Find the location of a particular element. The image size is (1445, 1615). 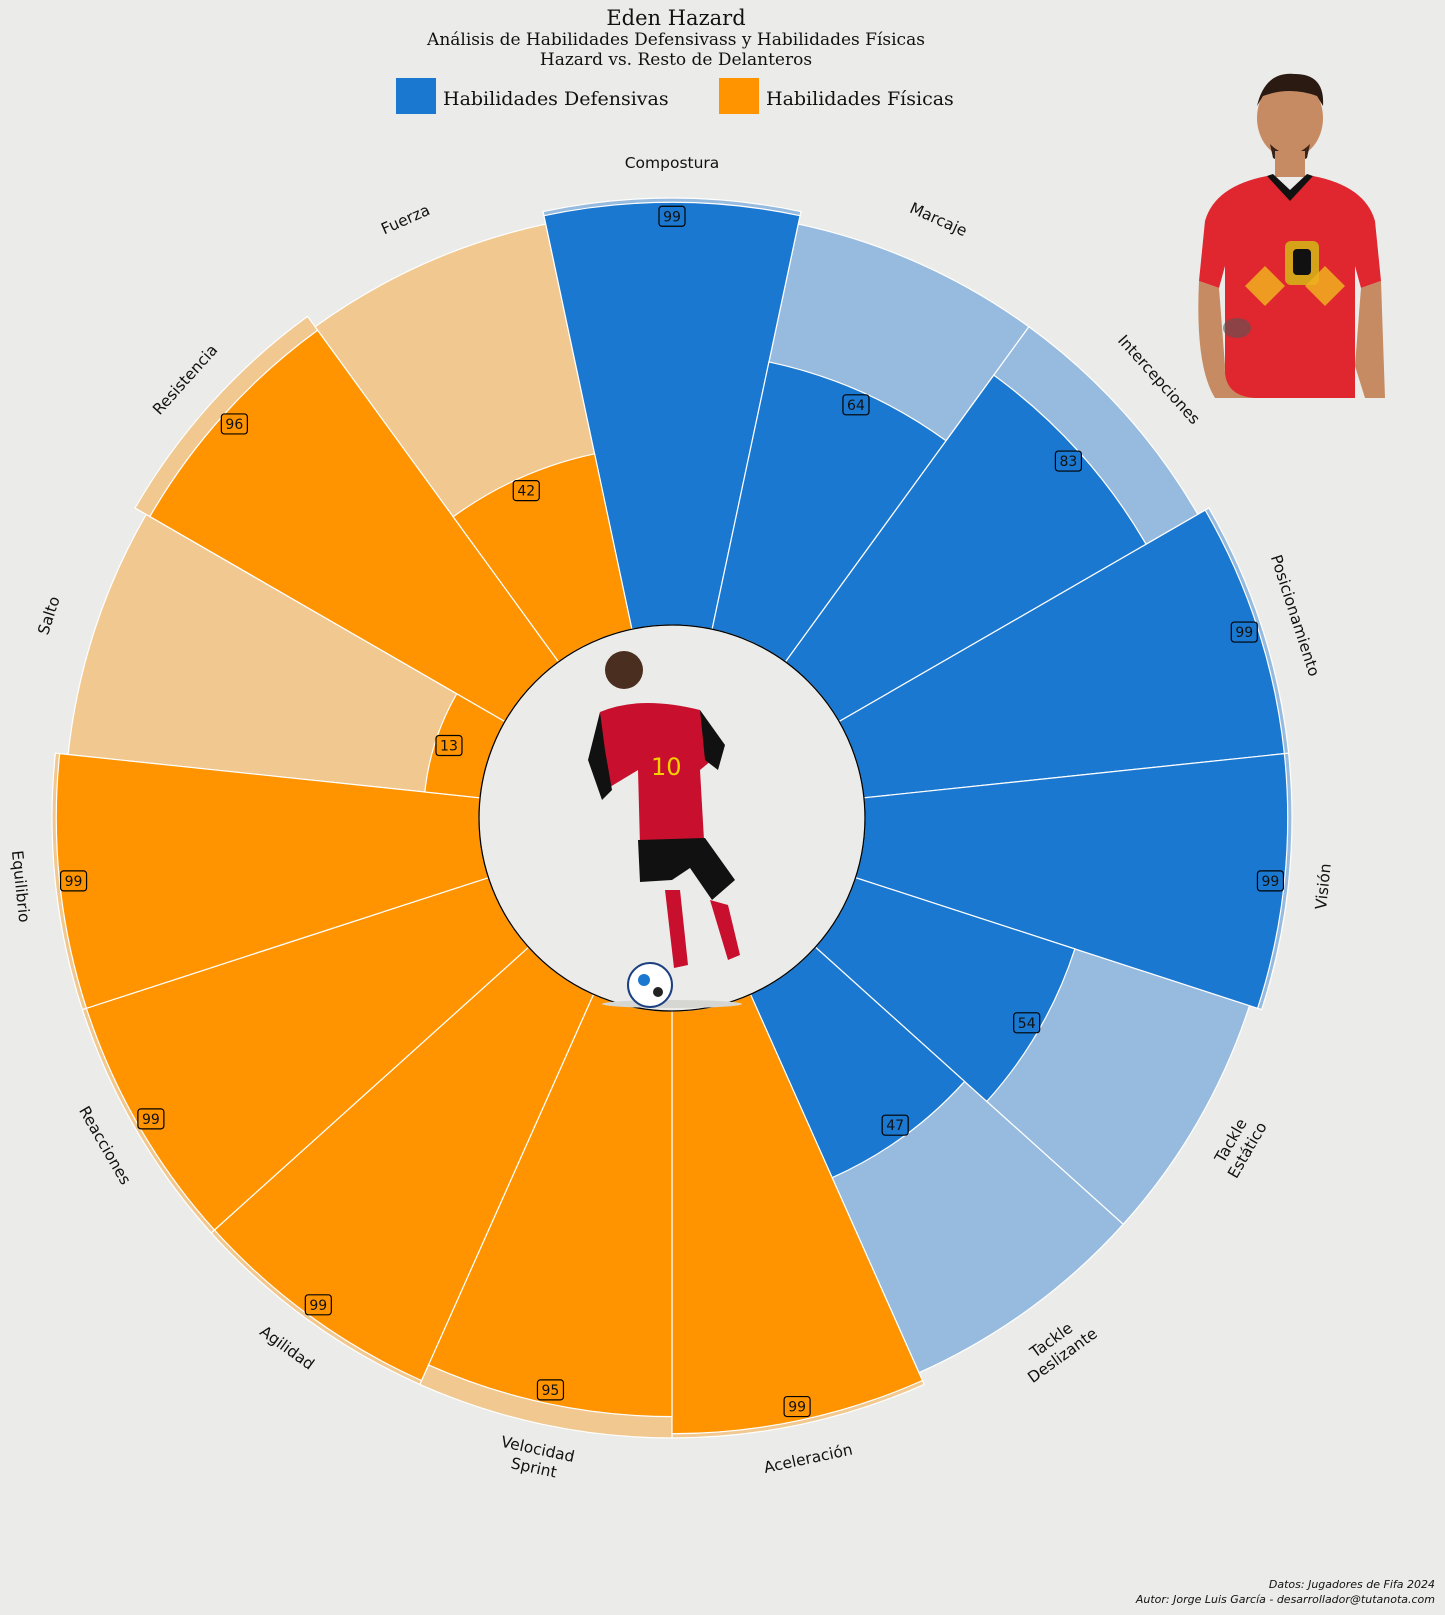

category-label-marcaje: Marcaje is located at coordinates (938, 219).